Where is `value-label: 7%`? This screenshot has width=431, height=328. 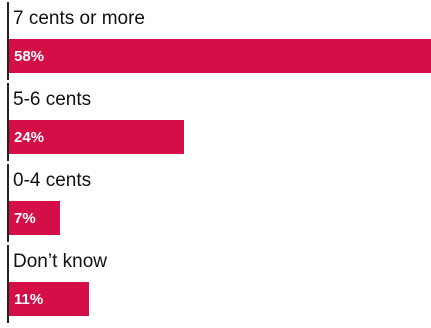 value-label: 7% is located at coordinates (25, 218).